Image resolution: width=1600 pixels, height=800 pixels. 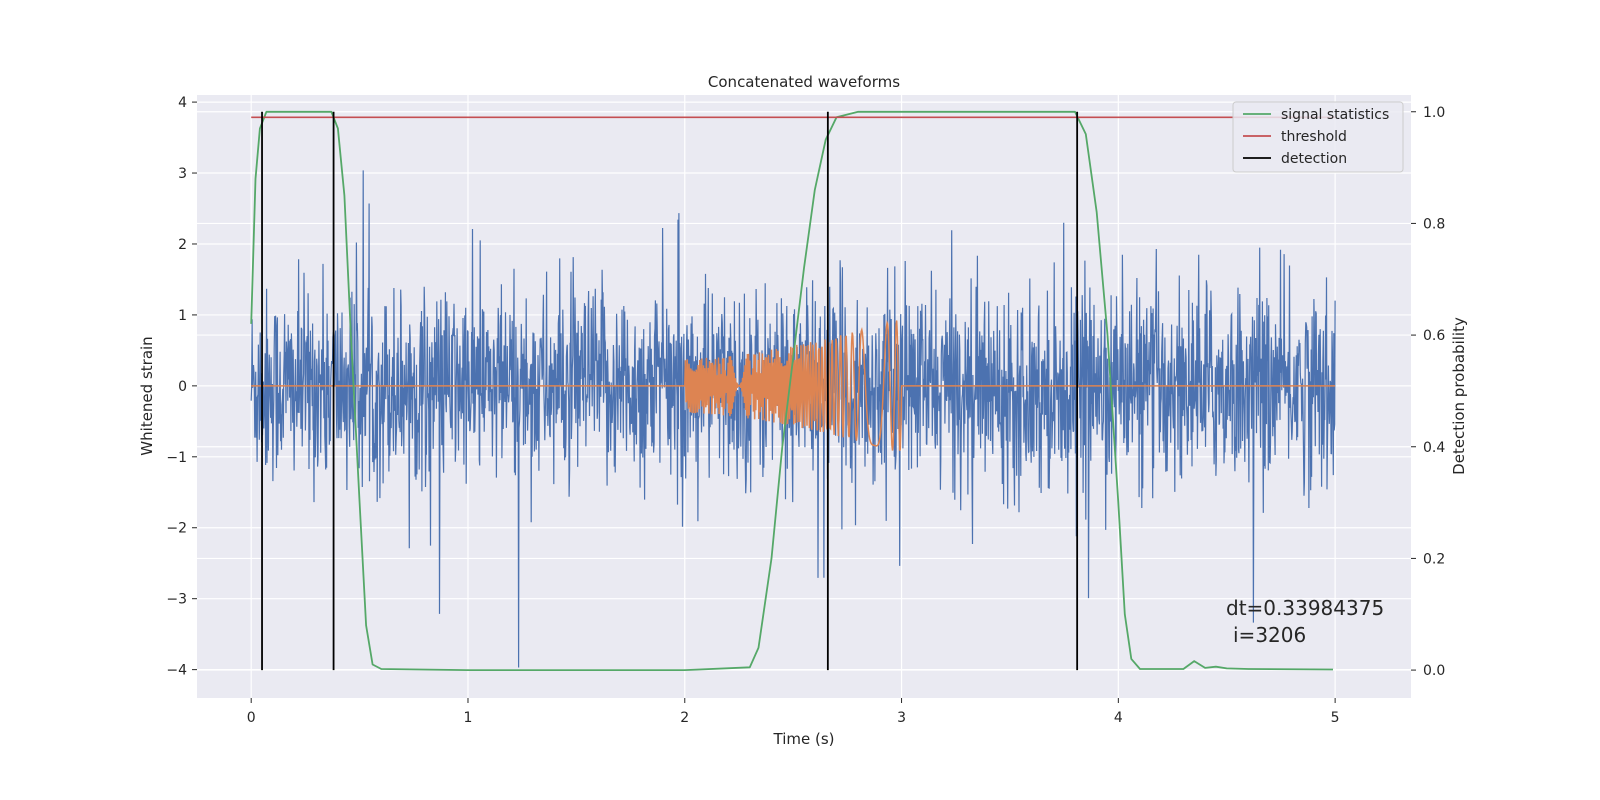 I want to click on y-tick-label-right: 1.0, so click(x=1434, y=113).